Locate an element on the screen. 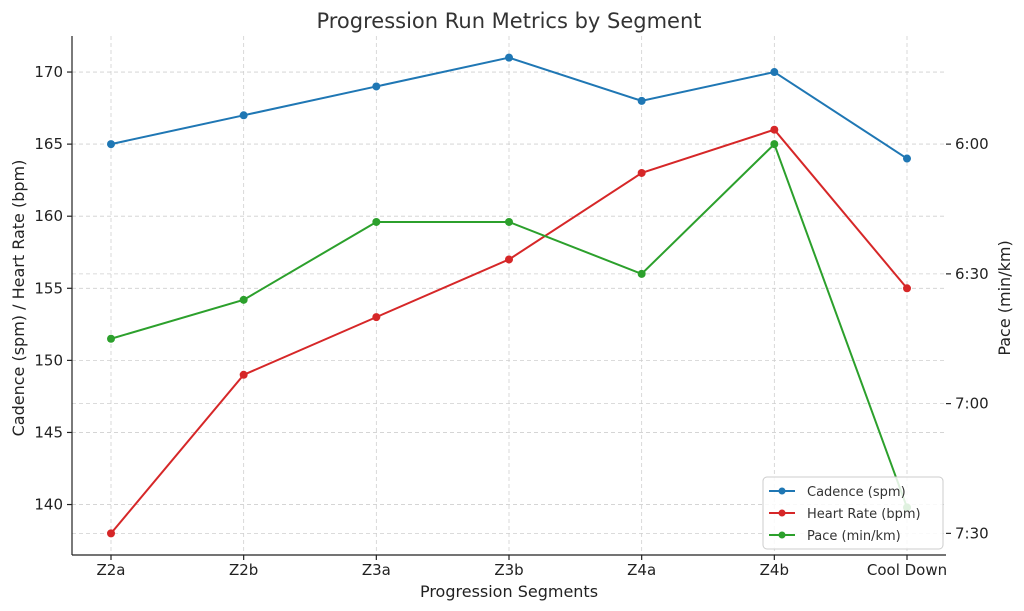  x-tick-label: Z2a is located at coordinates (110, 570).